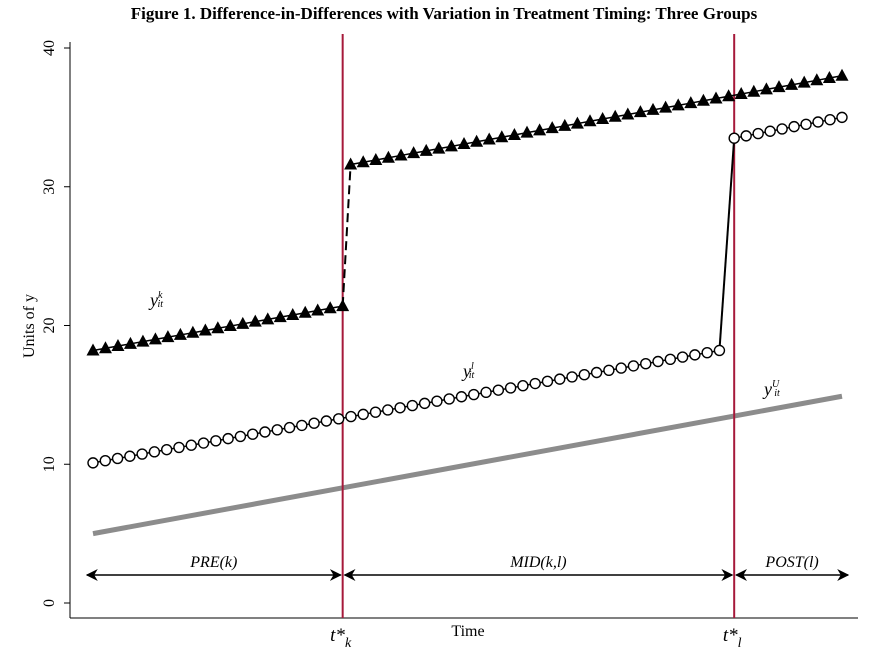  What do you see at coordinates (213, 562) in the screenshot?
I see `period-label-0: PRE(k)` at bounding box center [213, 562].